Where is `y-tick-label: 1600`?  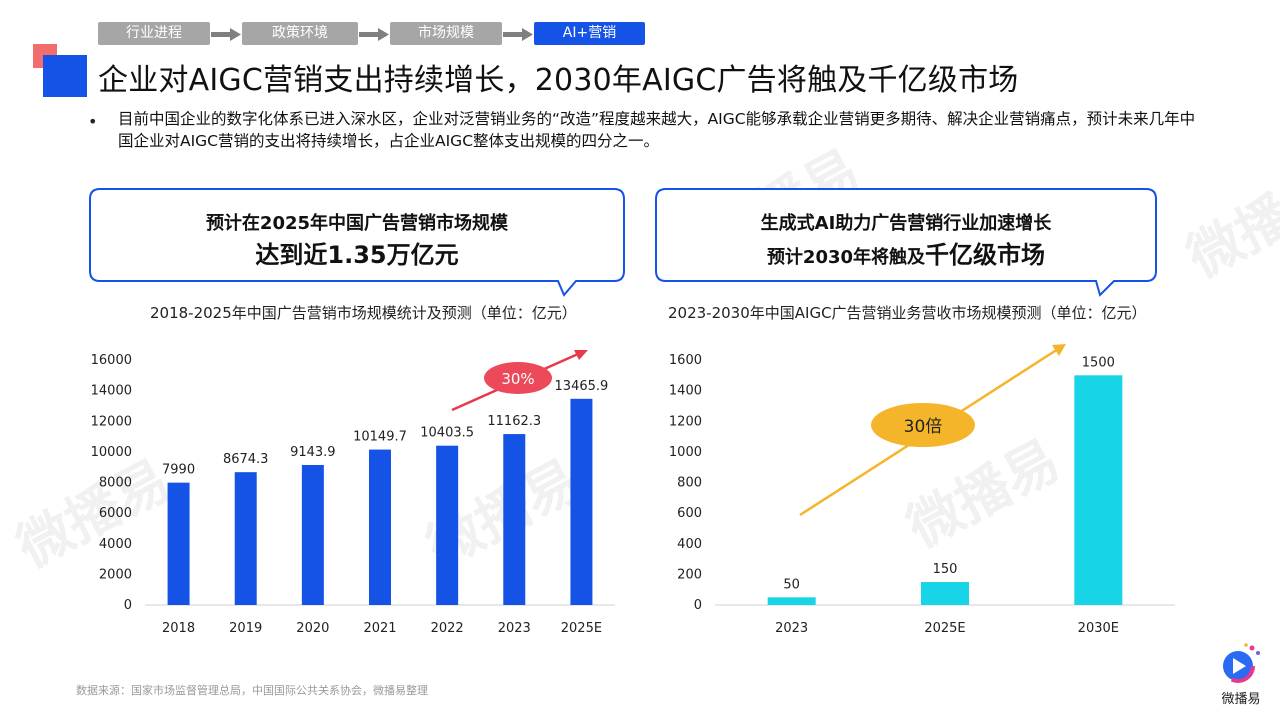 y-tick-label: 1600 is located at coordinates (685, 360).